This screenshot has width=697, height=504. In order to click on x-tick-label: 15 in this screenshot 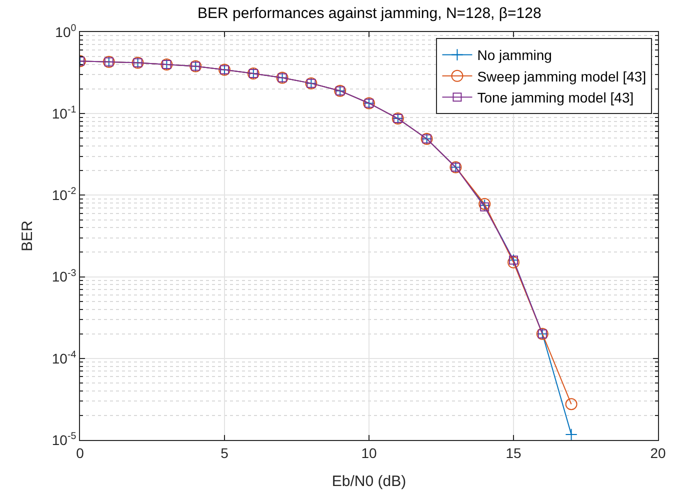, I will do `click(514, 452)`.